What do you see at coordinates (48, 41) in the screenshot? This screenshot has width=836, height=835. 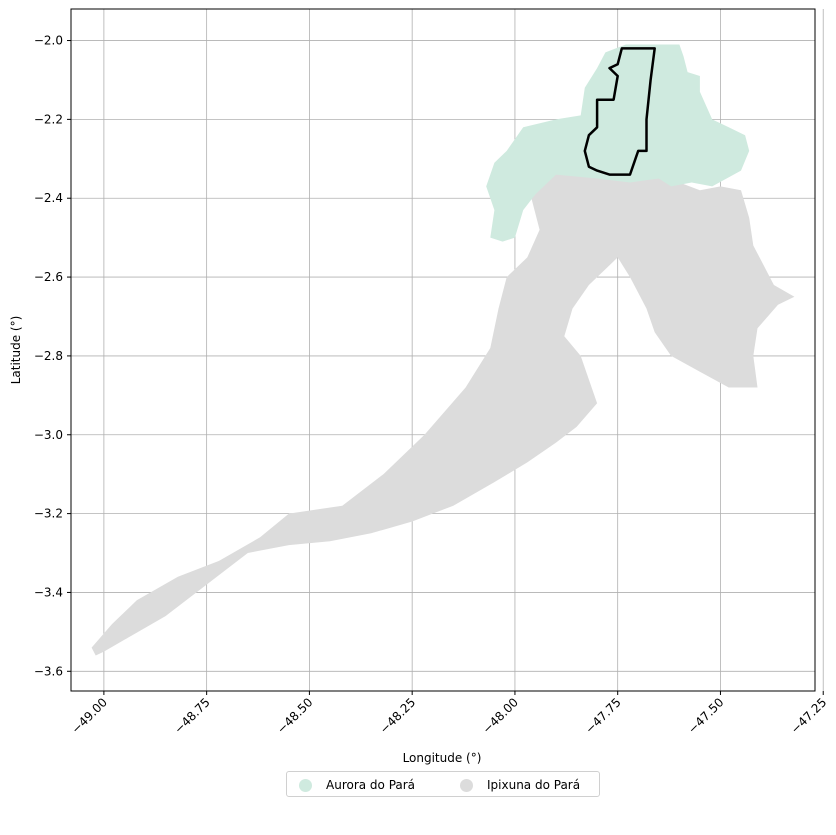 I see `y-tick-label: −2.0` at bounding box center [48, 41].